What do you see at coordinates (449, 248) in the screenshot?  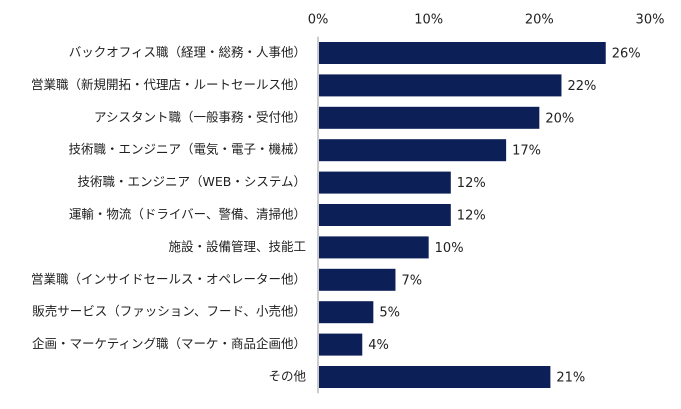 I see `data-label: 10%` at bounding box center [449, 248].